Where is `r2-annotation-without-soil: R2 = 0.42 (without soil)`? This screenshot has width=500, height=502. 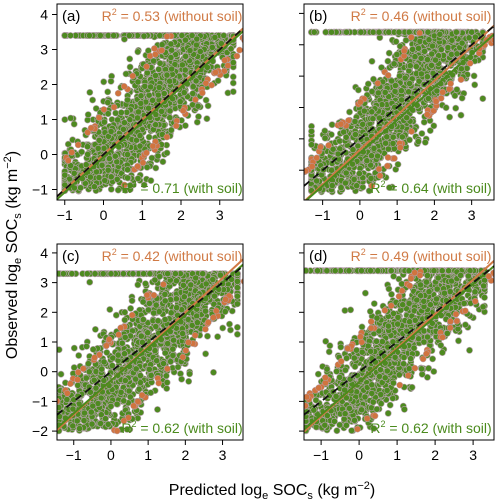 r2-annotation-without-soil: R2 = 0.42 (without soil) is located at coordinates (172, 255).